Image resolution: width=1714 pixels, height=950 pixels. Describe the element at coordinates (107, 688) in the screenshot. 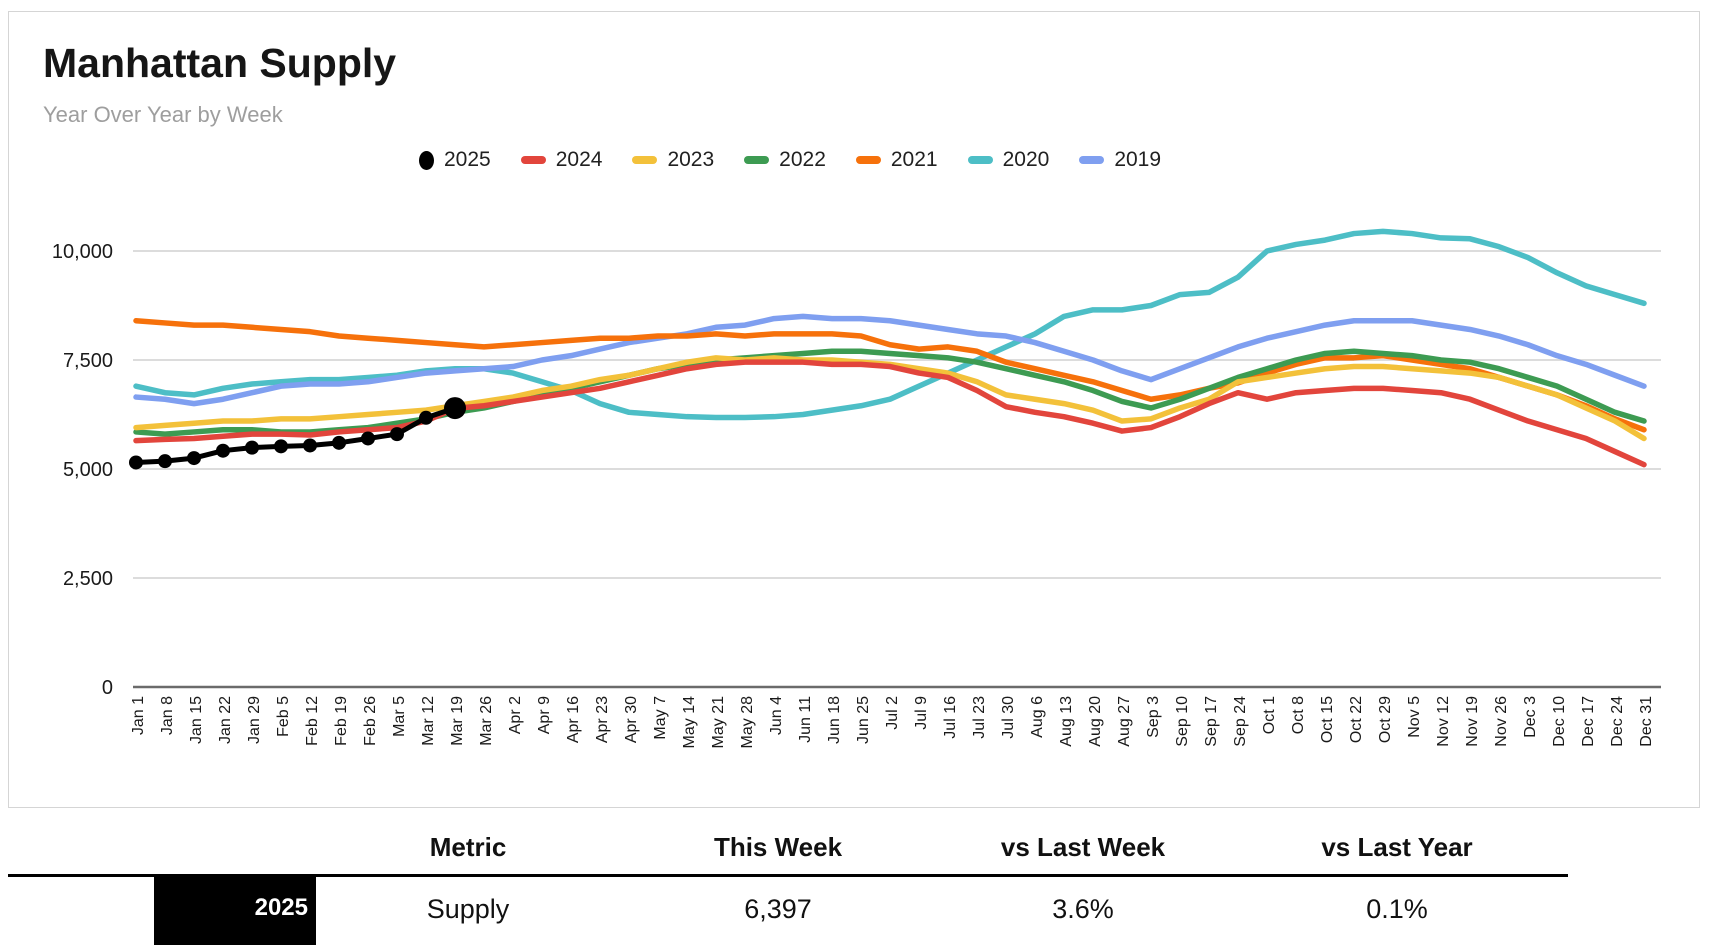

I see `svg-text: 0` at that location.